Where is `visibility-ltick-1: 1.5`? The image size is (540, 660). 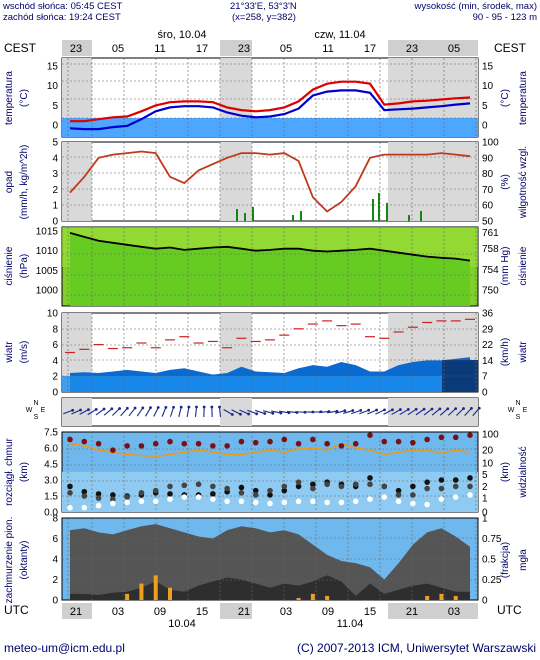 visibility-ltick-1: 1.5 is located at coordinates (51, 497).